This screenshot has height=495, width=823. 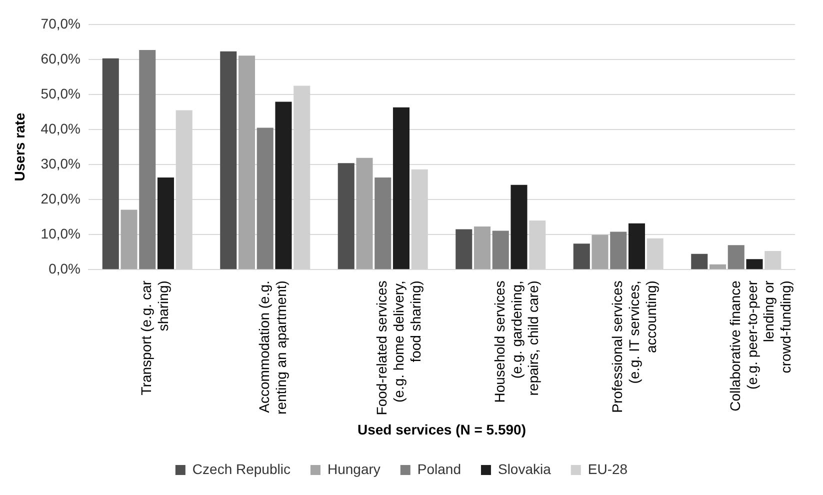 What do you see at coordinates (60, 163) in the screenshot?
I see `y-tick-label: 30,0%` at bounding box center [60, 163].